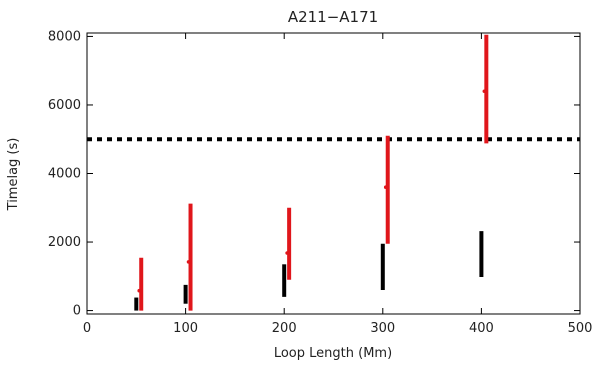 The image size is (595, 365). What do you see at coordinates (284, 328) in the screenshot?
I see `x-tick-label-2: 200` at bounding box center [284, 328].